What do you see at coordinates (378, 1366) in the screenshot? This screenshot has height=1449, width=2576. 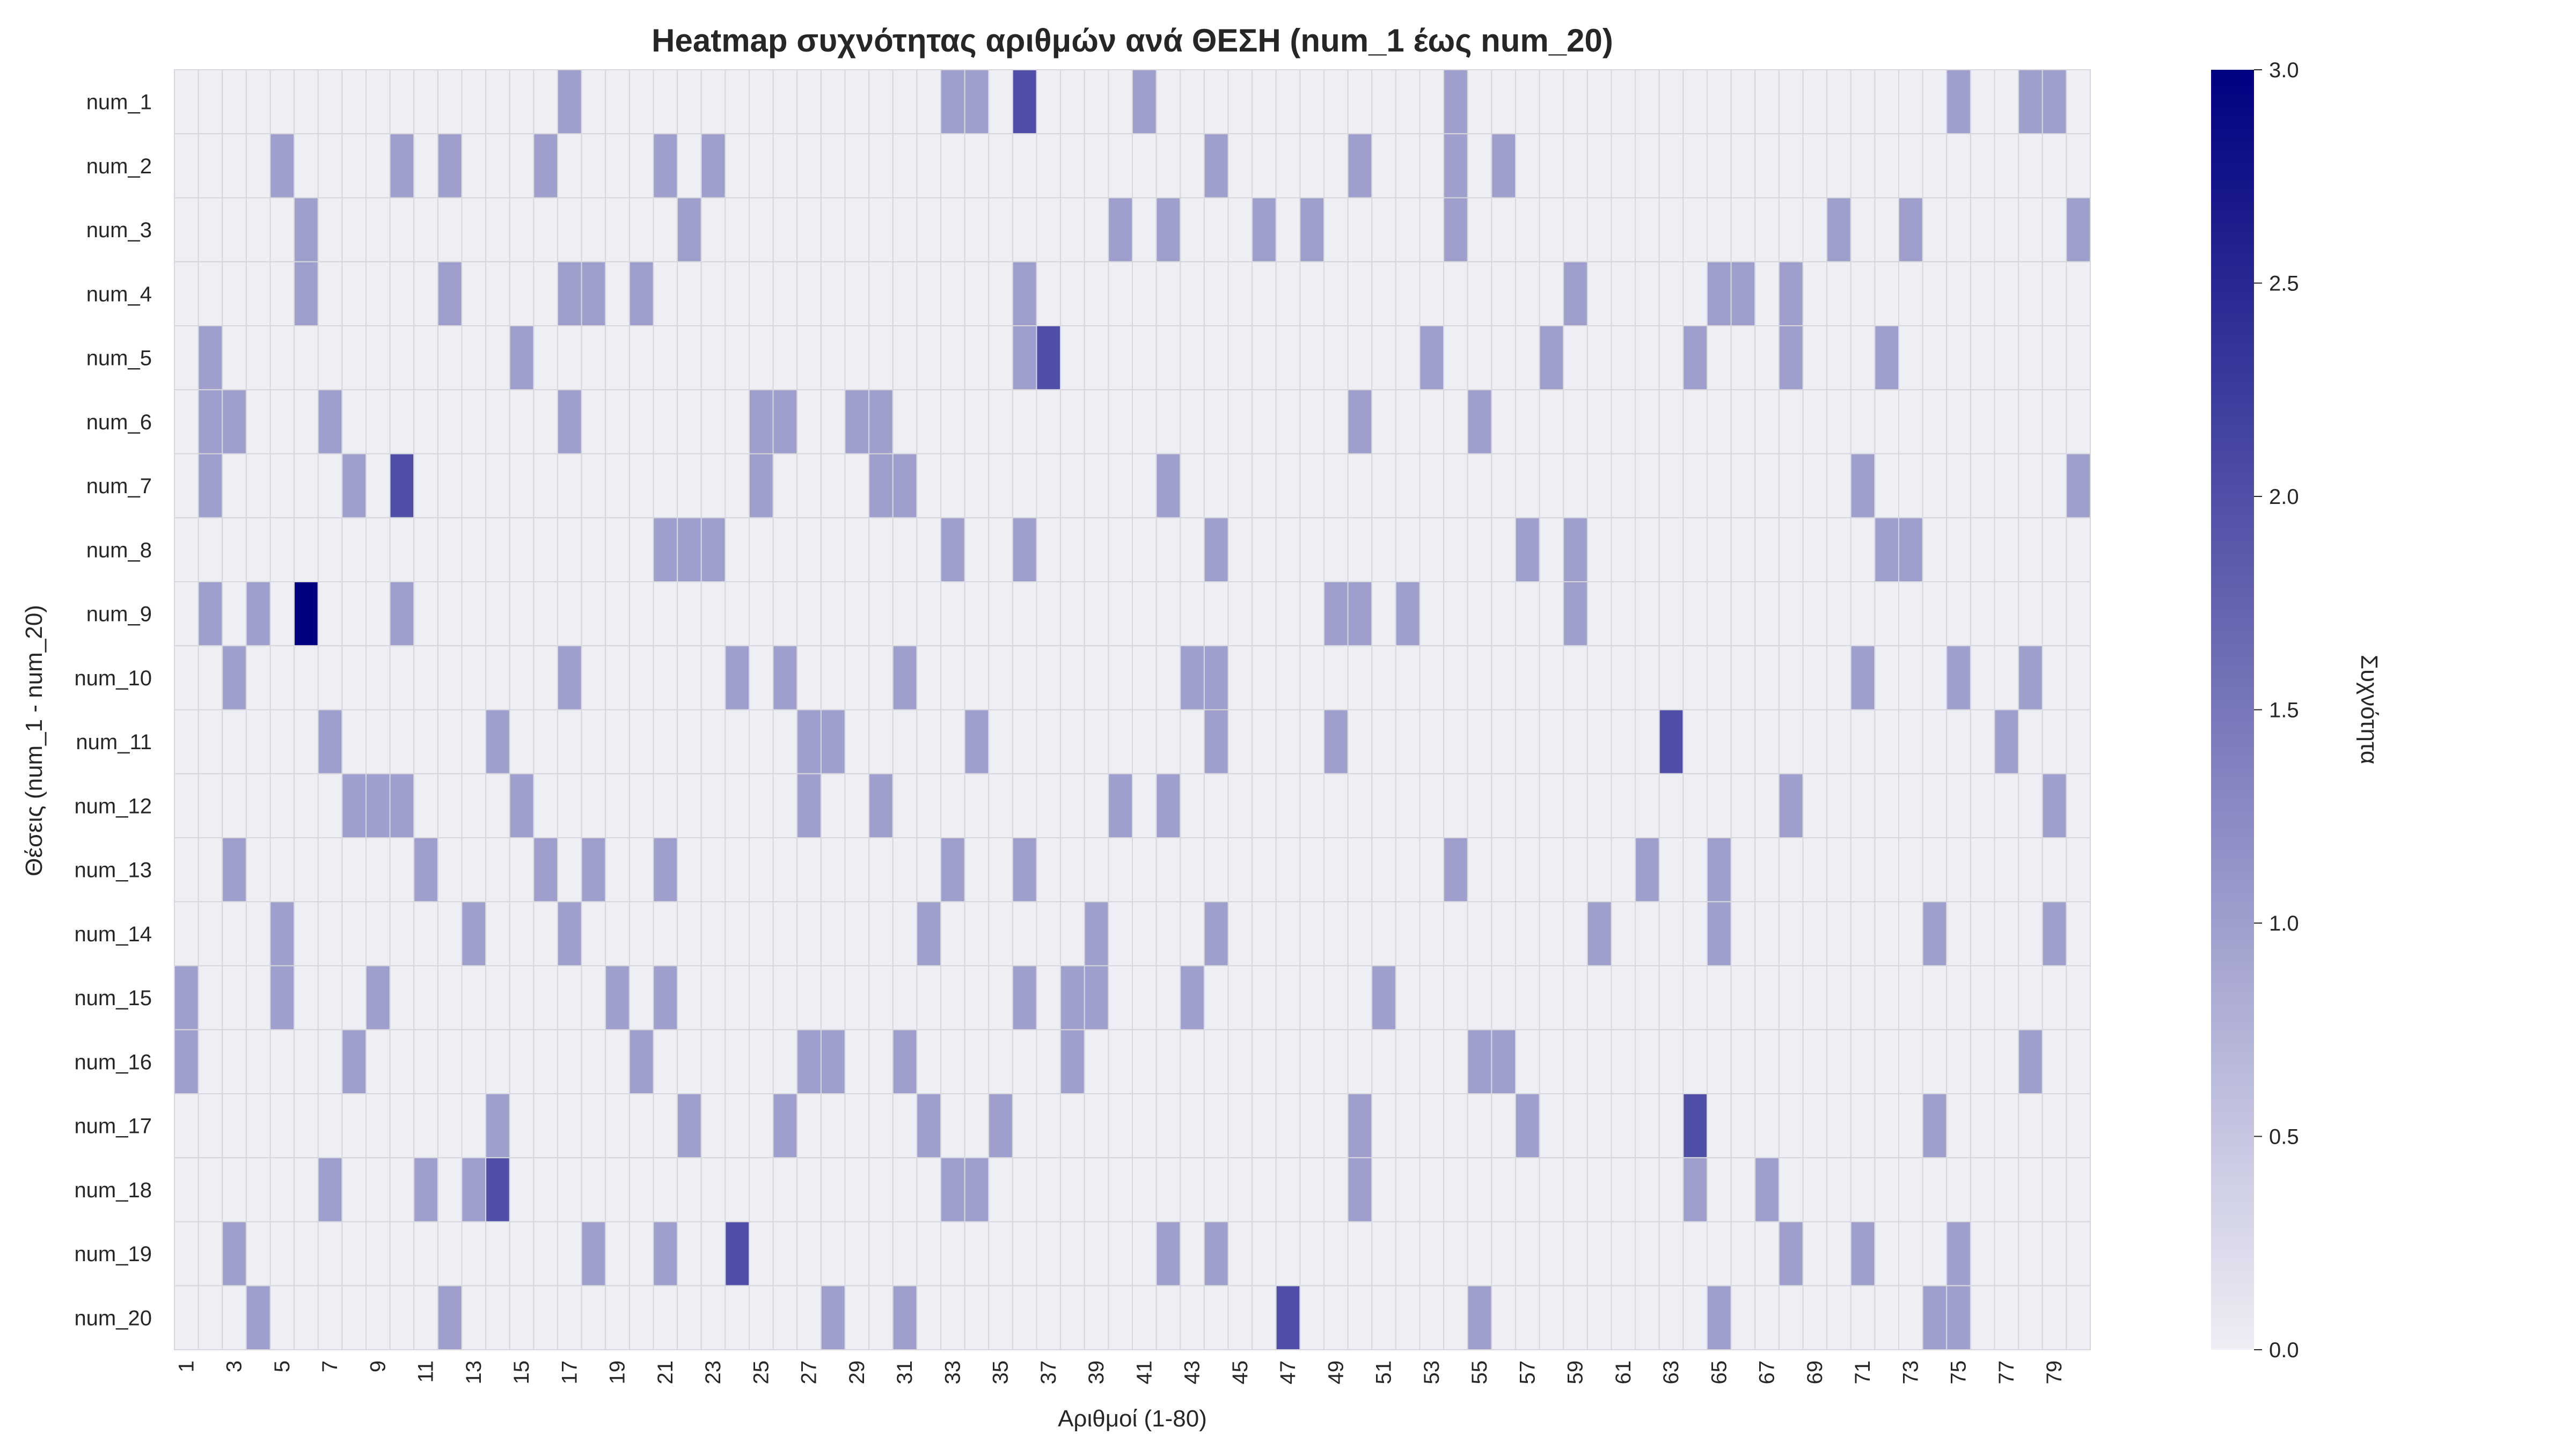 I see `column-tick-label: 9` at bounding box center [378, 1366].